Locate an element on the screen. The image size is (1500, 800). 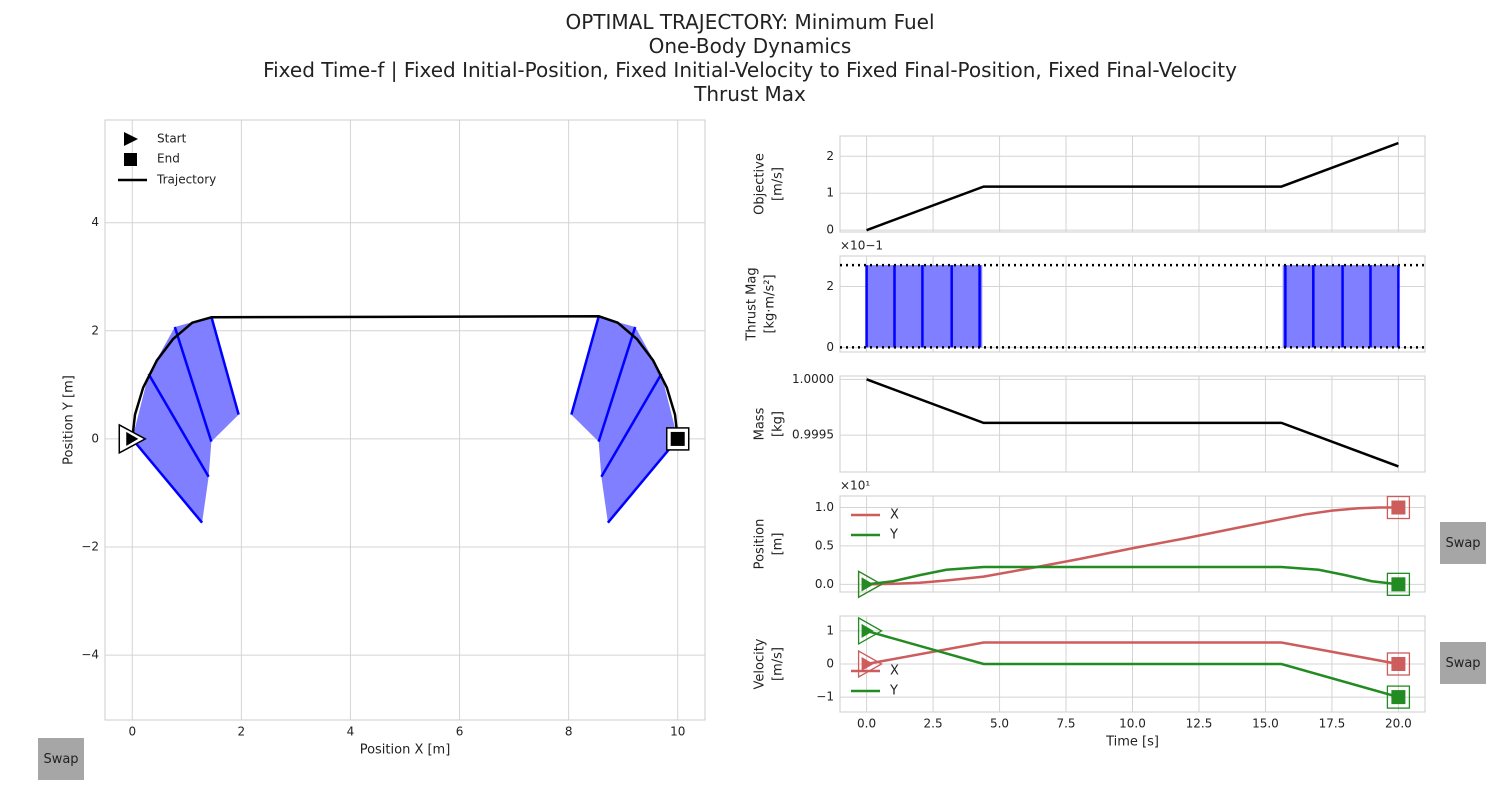
x-tick-label: 20.0 is located at coordinates (1398, 724).